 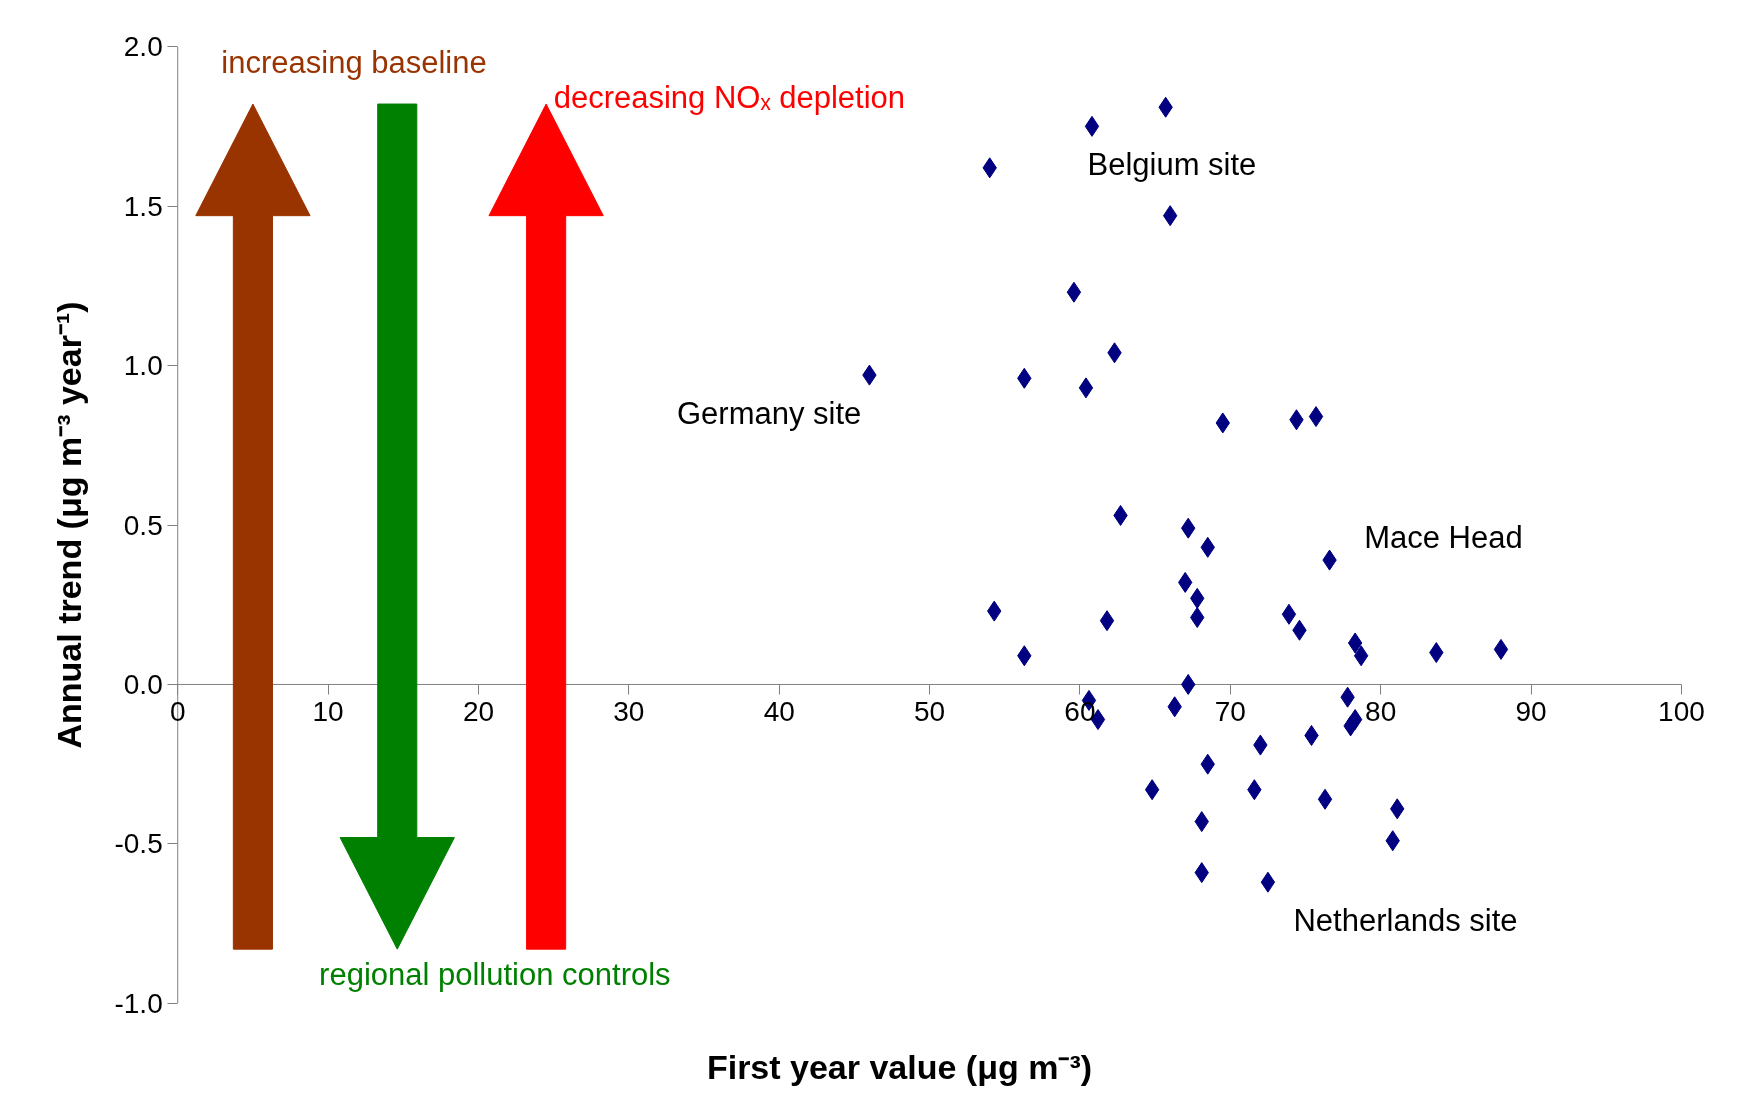 What do you see at coordinates (769, 413) in the screenshot?
I see `annotation: Germany site` at bounding box center [769, 413].